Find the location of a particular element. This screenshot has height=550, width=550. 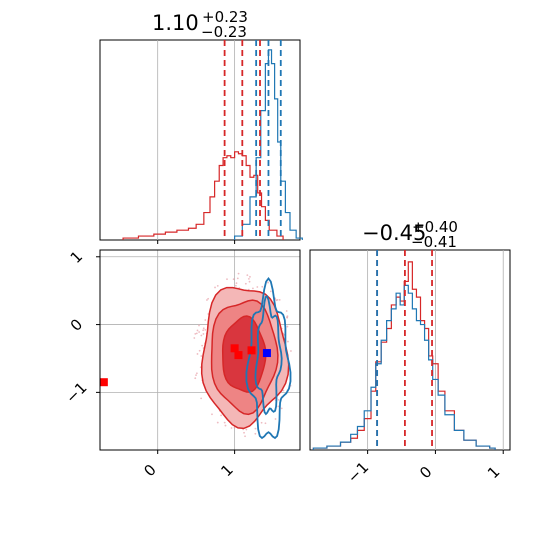

scatter-2d-ytick-label: 0 is located at coordinates (76, 324).